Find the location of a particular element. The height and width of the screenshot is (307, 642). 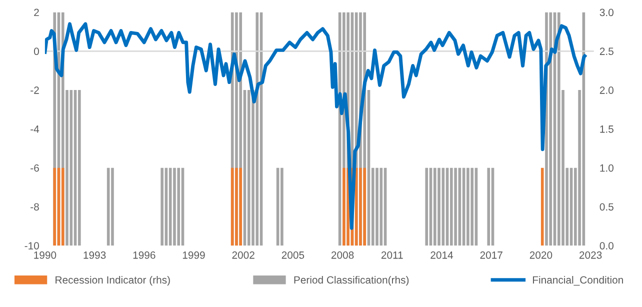

legend-label: Recession Indicator (rhs) is located at coordinates (113, 281).